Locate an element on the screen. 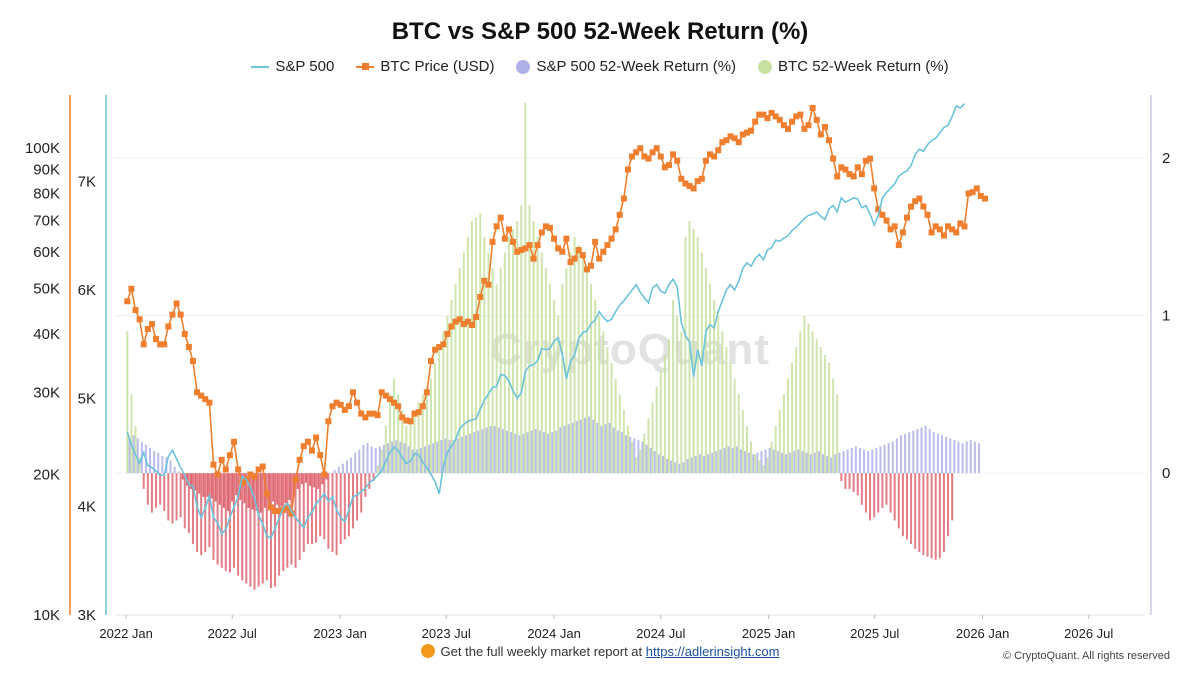 The width and height of the screenshot is (1200, 675). legend-item-sp-return: S&P 500 52-Week Return (%) is located at coordinates (626, 66).